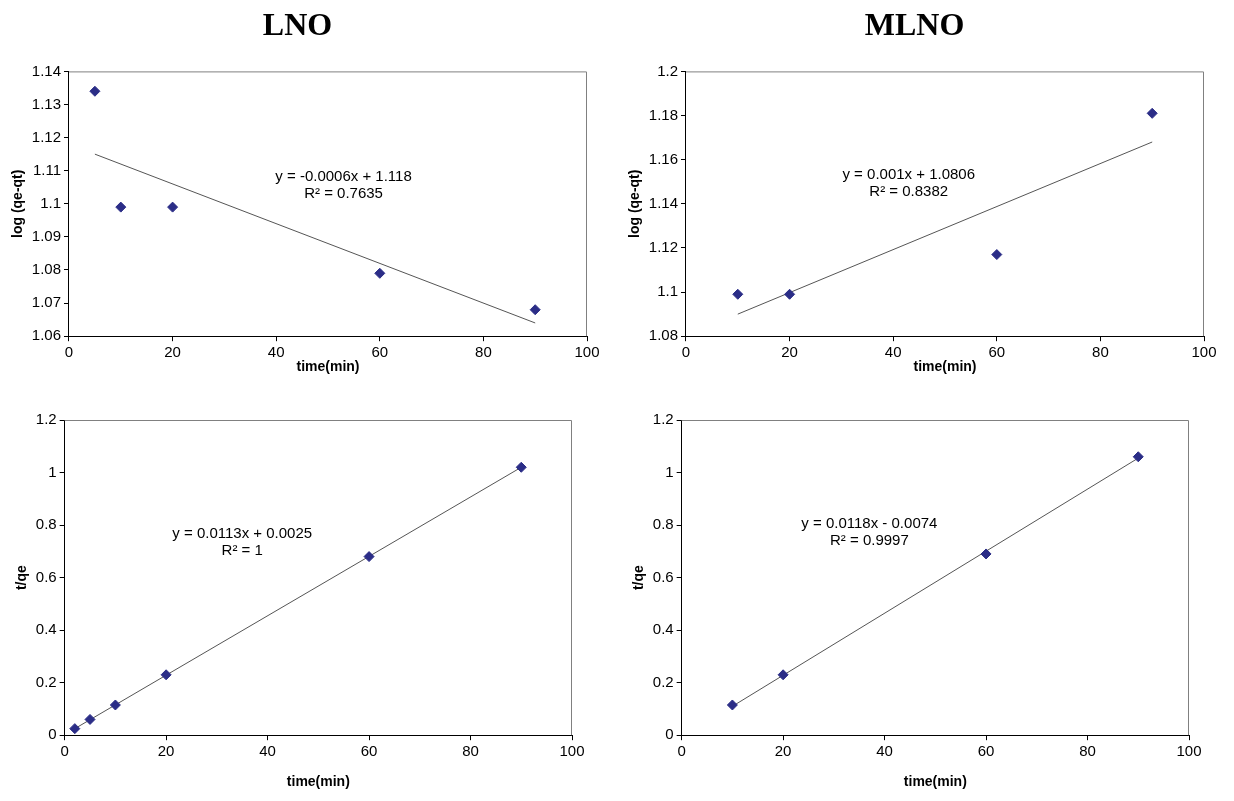 The image size is (1234, 801). Describe the element at coordinates (909, 173) in the screenshot. I see `annotation: y = 0.001x + 1.0806` at that location.